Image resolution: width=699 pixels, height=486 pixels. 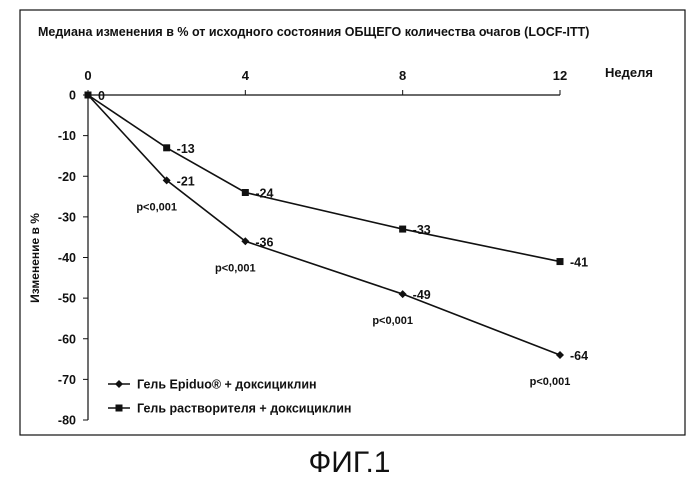 I want to click on y-axis-label: Изменение в %, so click(x=35, y=258).